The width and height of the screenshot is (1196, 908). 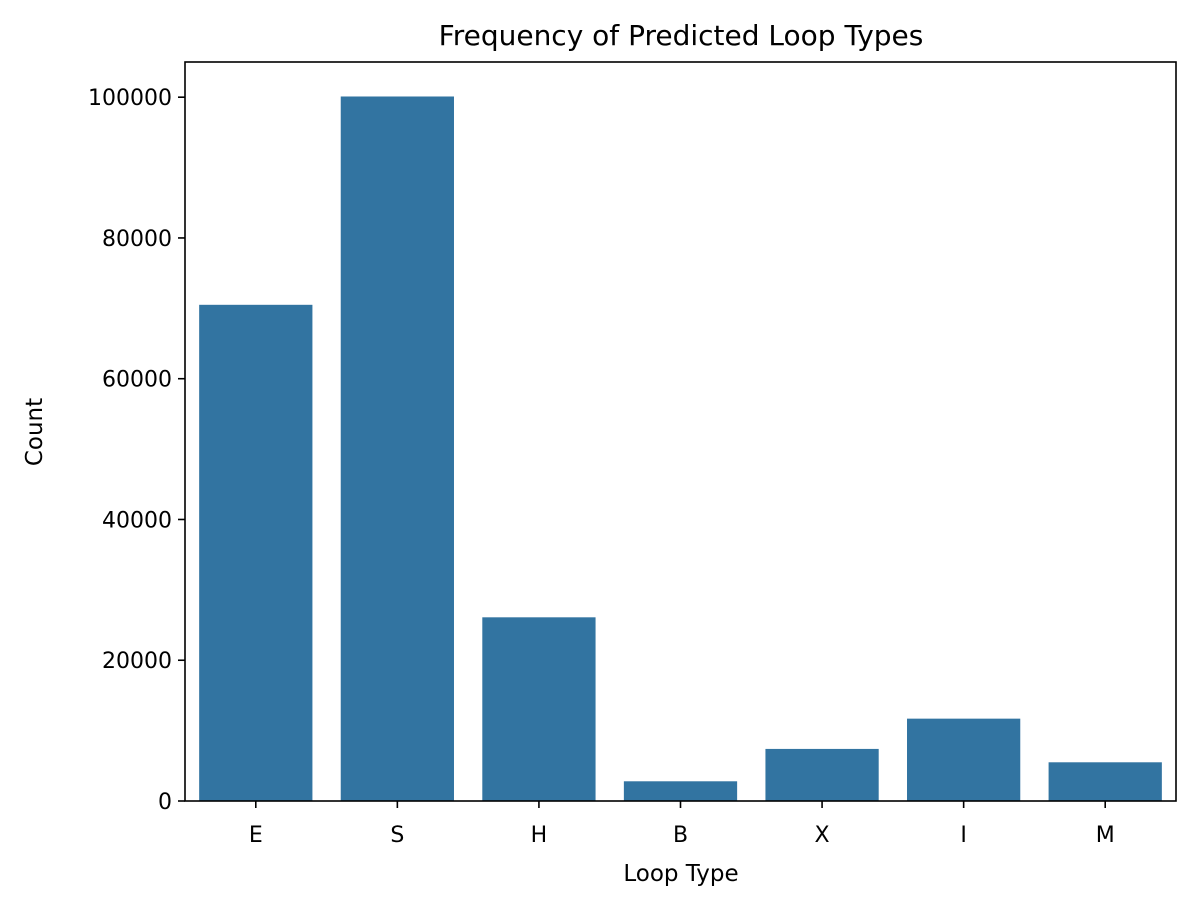 What do you see at coordinates (397, 449) in the screenshot?
I see `bar-S` at bounding box center [397, 449].